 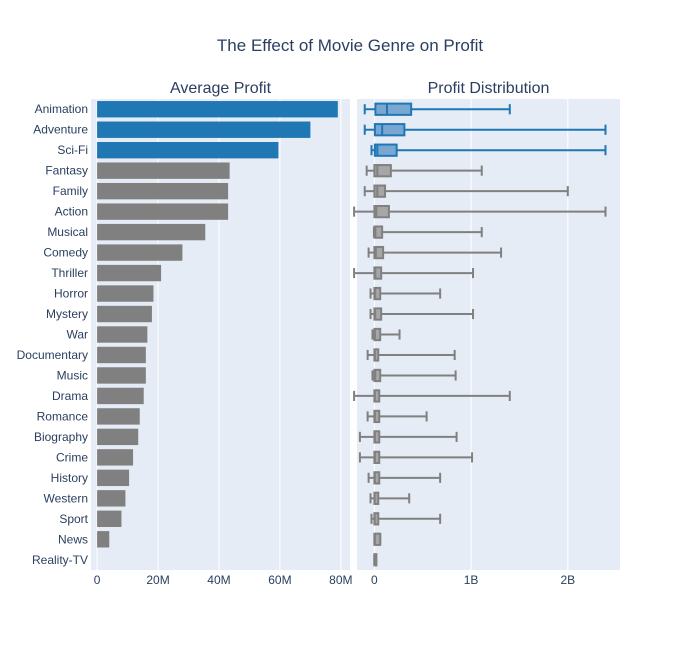 I want to click on bar-crime, so click(x=115, y=457).